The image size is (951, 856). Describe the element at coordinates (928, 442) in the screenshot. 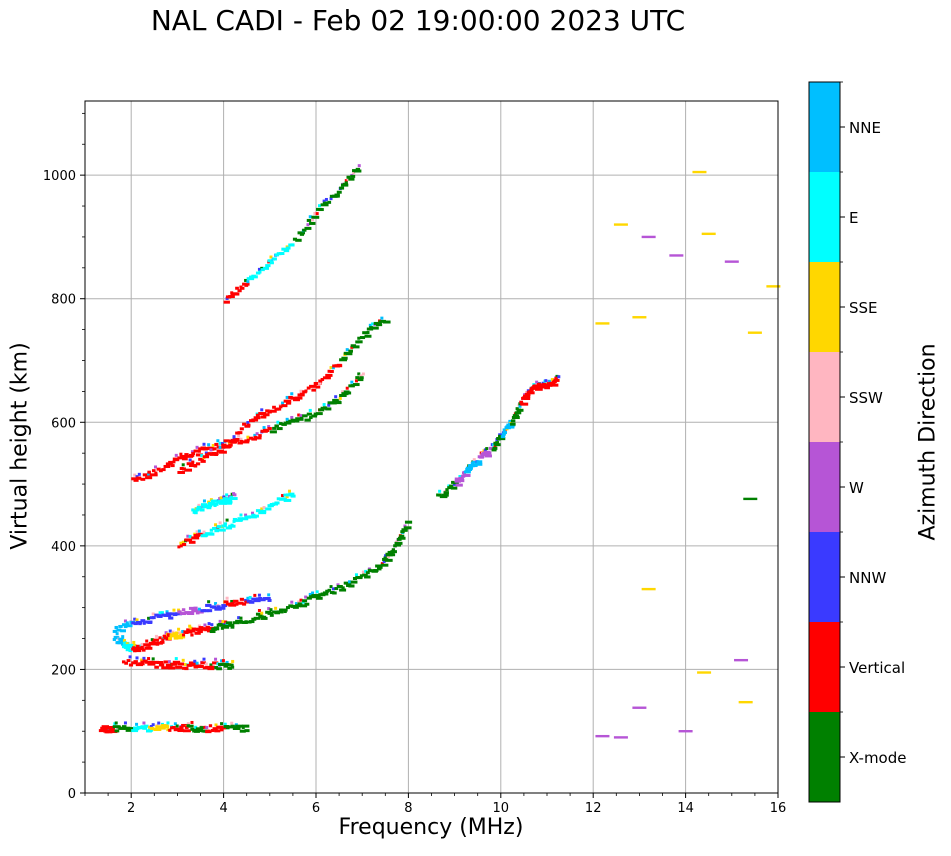

I see `colorbar-label: Azimuth Direction` at that location.